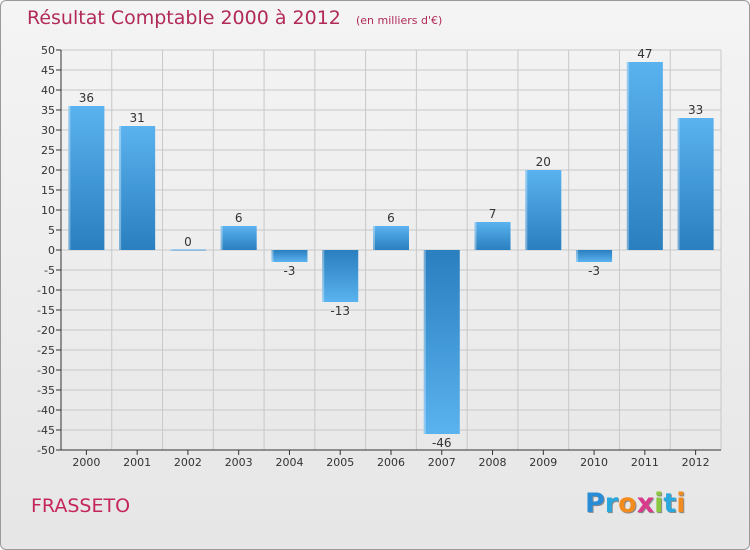  I want to click on bar-highlight-2008, so click(475, 236).